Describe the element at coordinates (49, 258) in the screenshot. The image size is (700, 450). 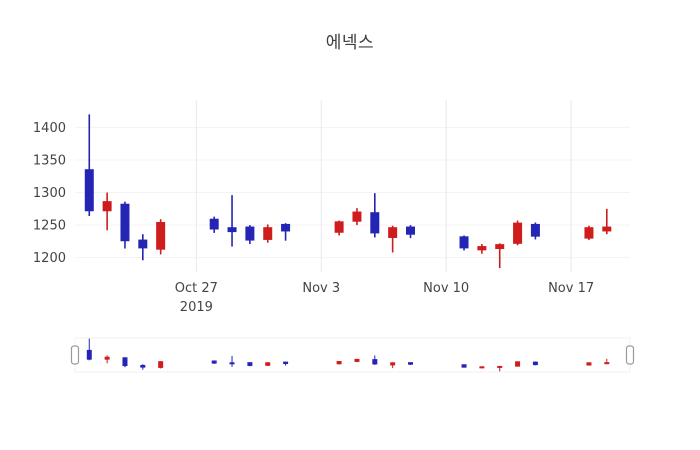
I see `y-axis-tick: 1200` at that location.